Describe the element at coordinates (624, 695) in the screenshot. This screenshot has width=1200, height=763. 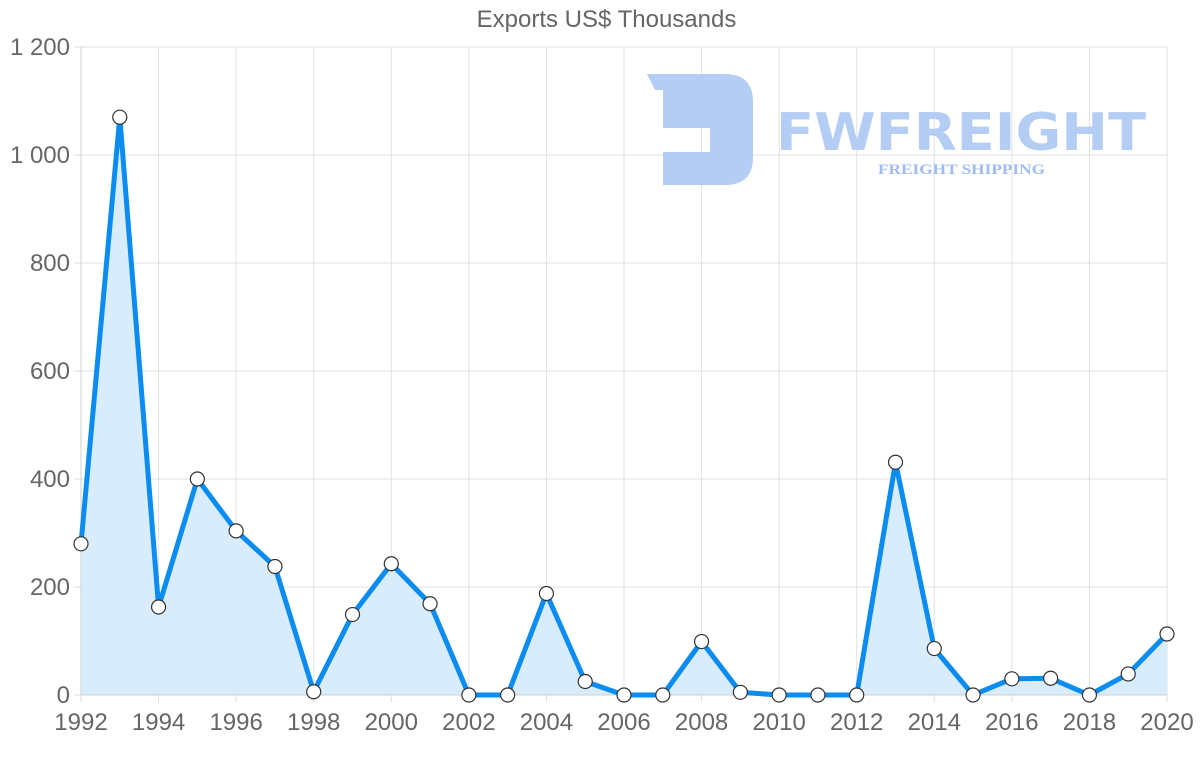
I see `data-point-2006: 2006: 0` at that location.